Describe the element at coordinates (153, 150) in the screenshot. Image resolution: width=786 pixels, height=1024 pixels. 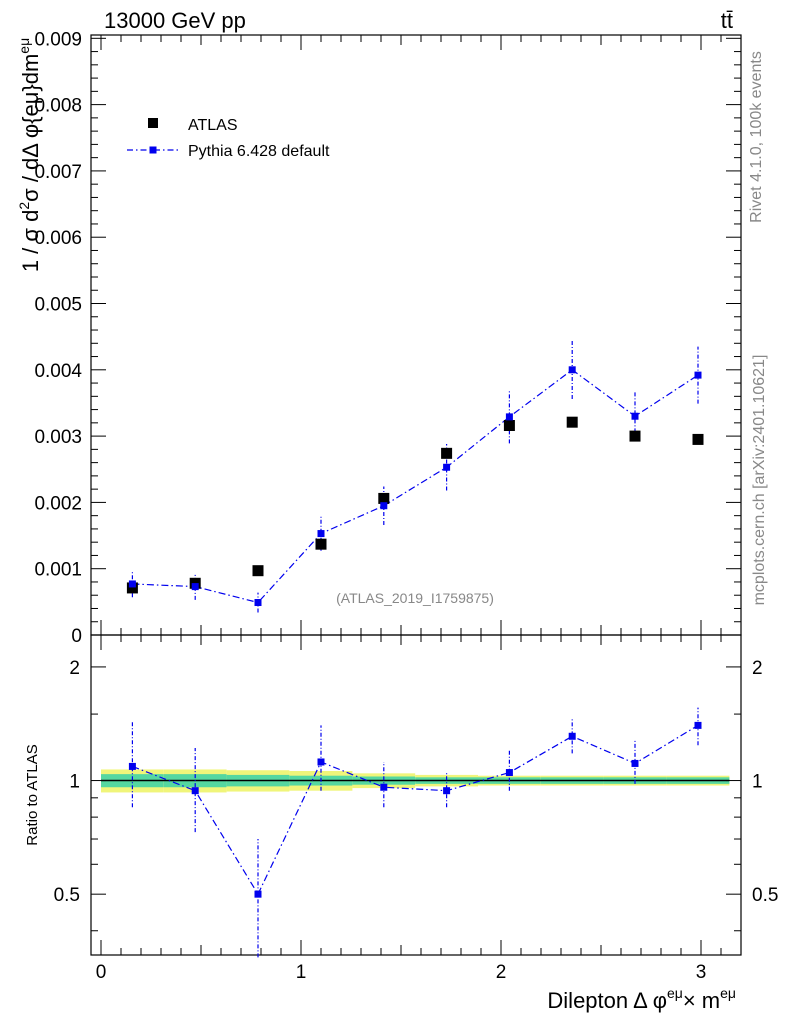
I see `legend-pythia-marker` at that location.